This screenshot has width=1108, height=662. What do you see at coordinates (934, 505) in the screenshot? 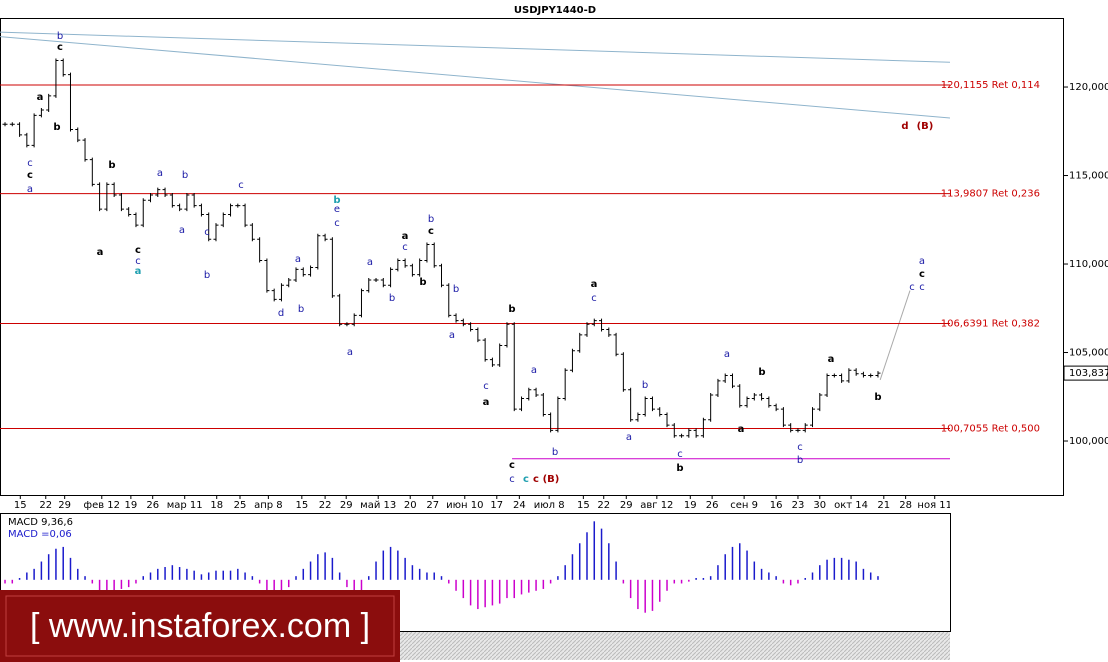
I see `x-tick-label: ноя 11` at bounding box center [934, 505].